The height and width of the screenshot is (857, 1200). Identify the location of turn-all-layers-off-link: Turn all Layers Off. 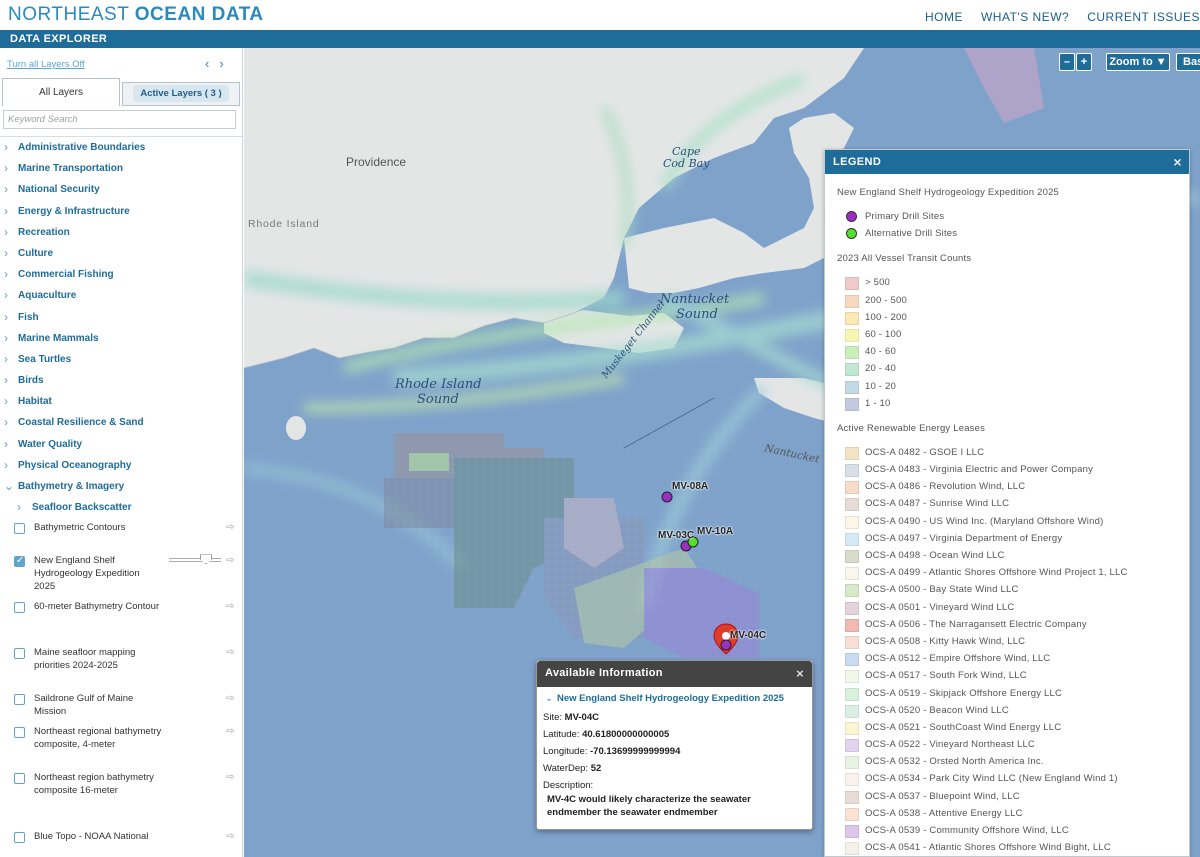
(46, 64).